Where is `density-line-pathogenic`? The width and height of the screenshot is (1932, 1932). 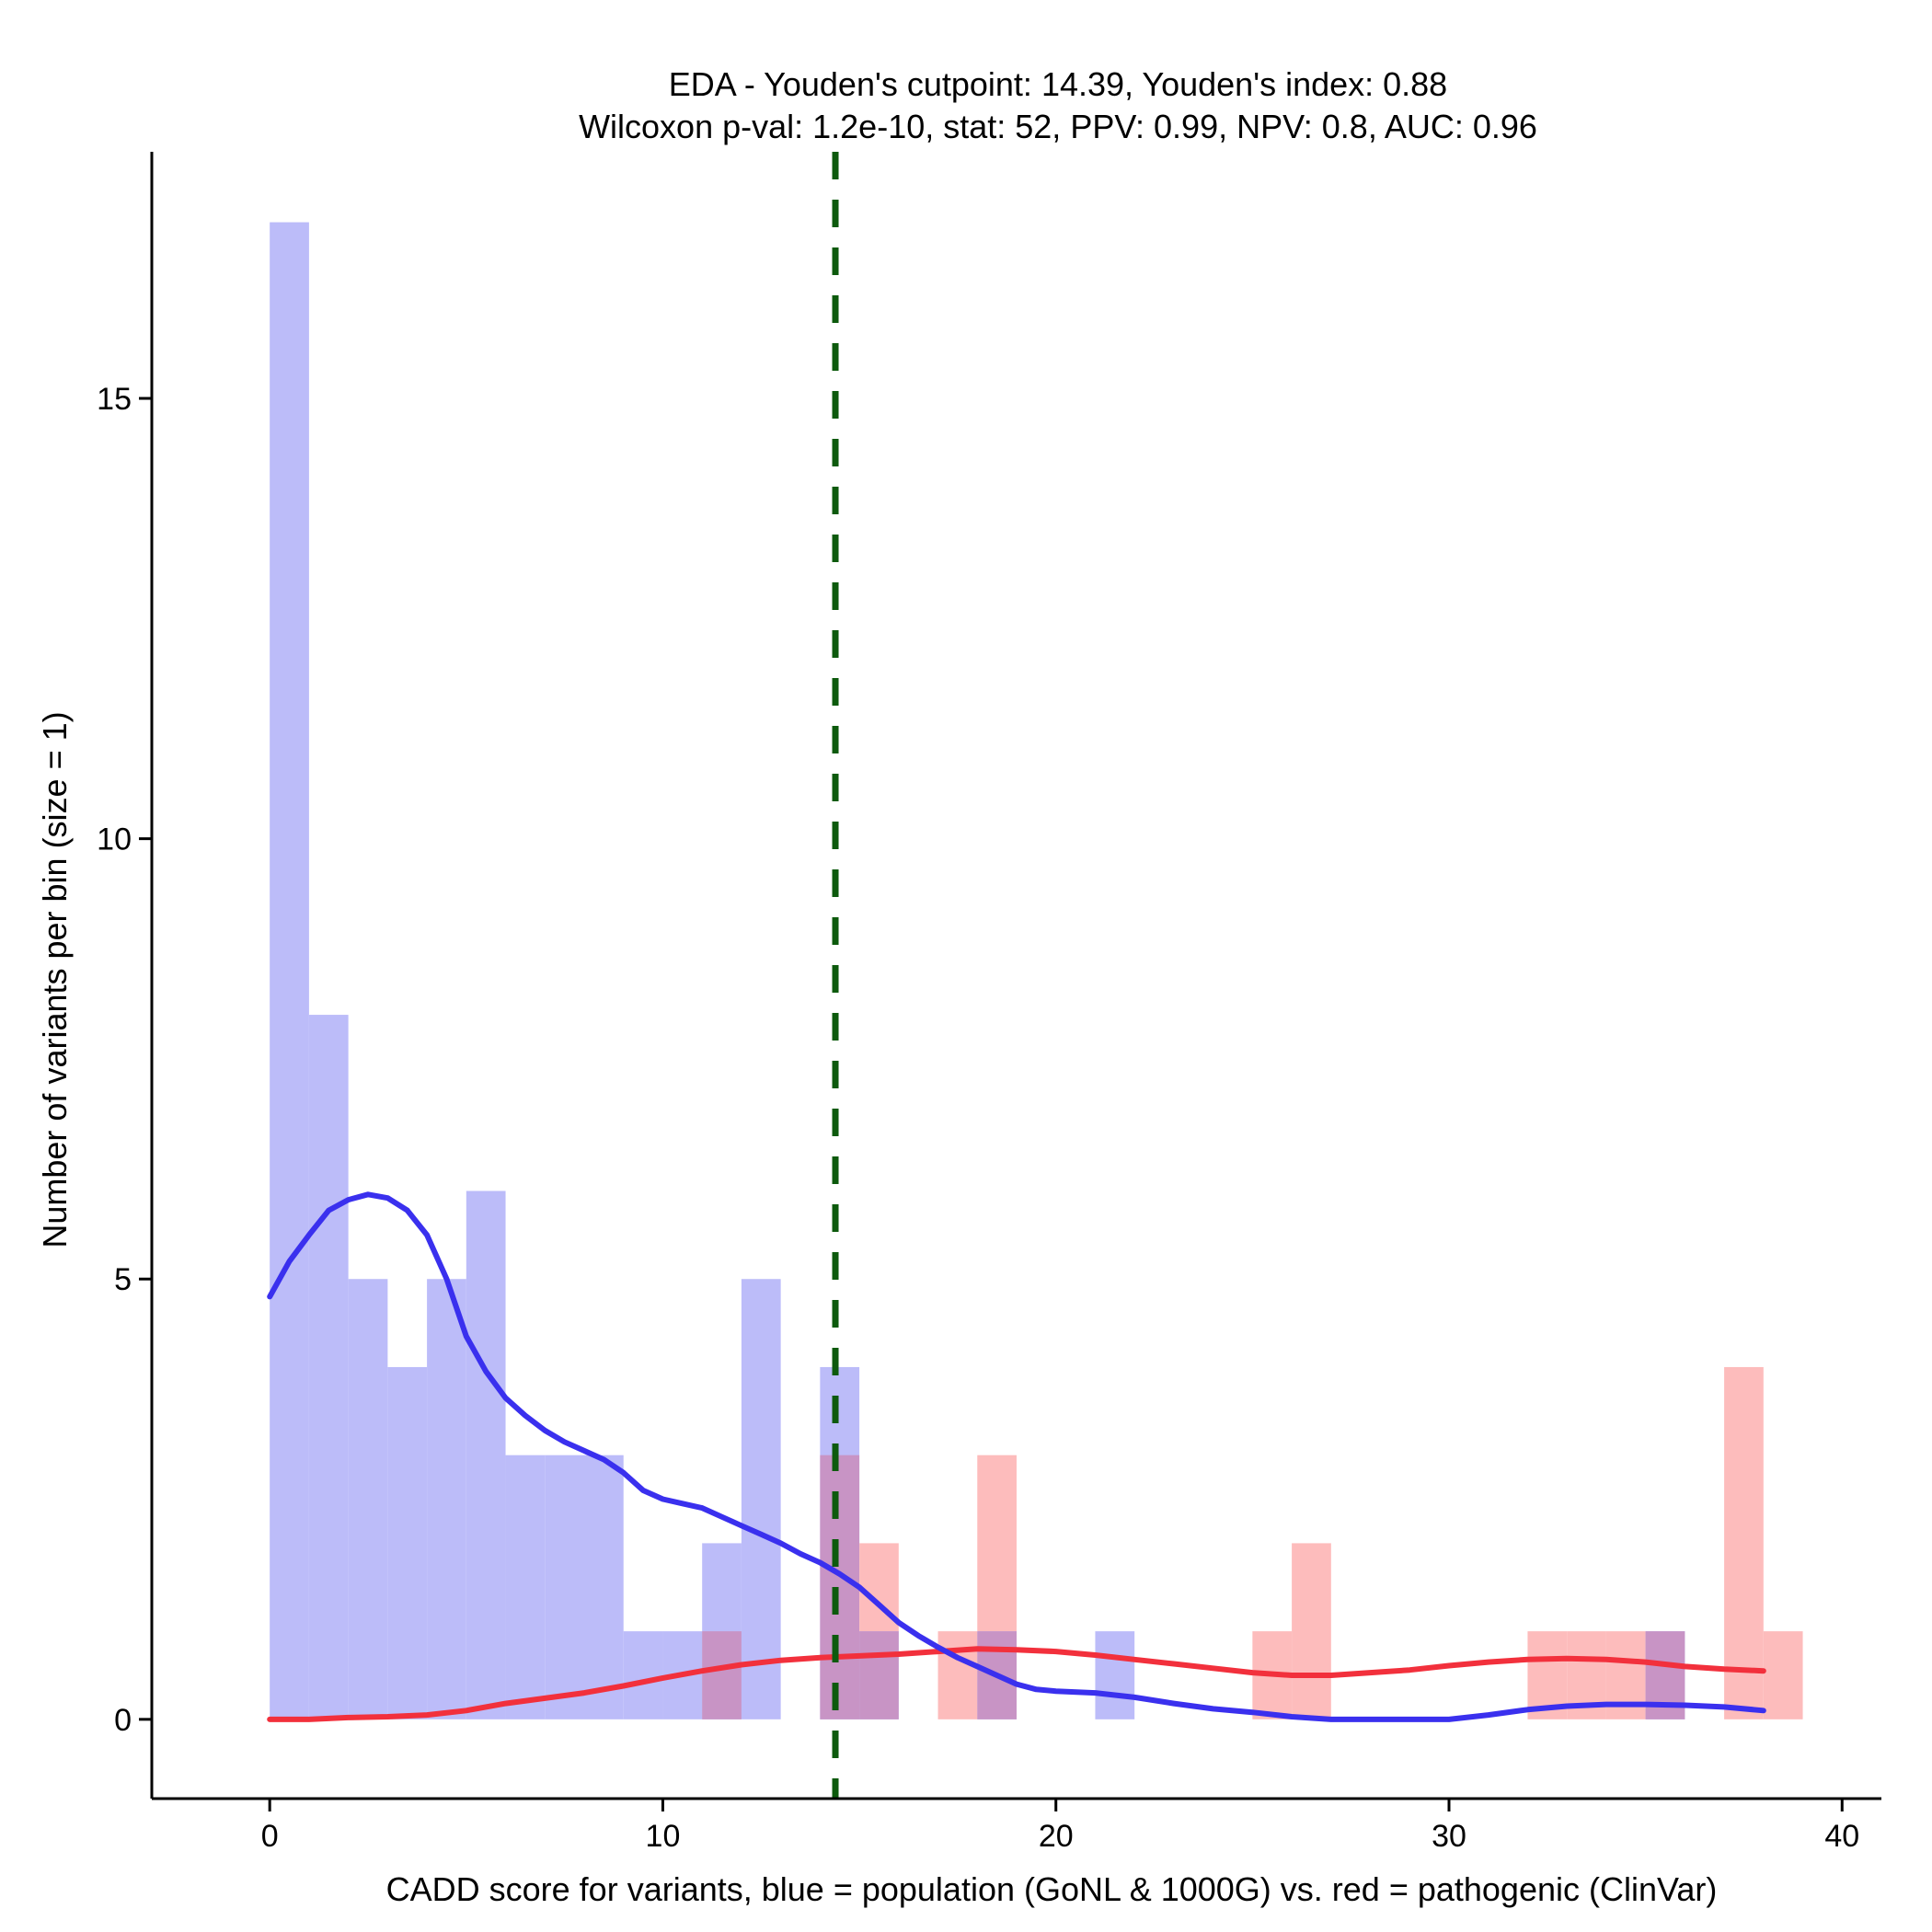 density-line-pathogenic is located at coordinates (1016, 1684).